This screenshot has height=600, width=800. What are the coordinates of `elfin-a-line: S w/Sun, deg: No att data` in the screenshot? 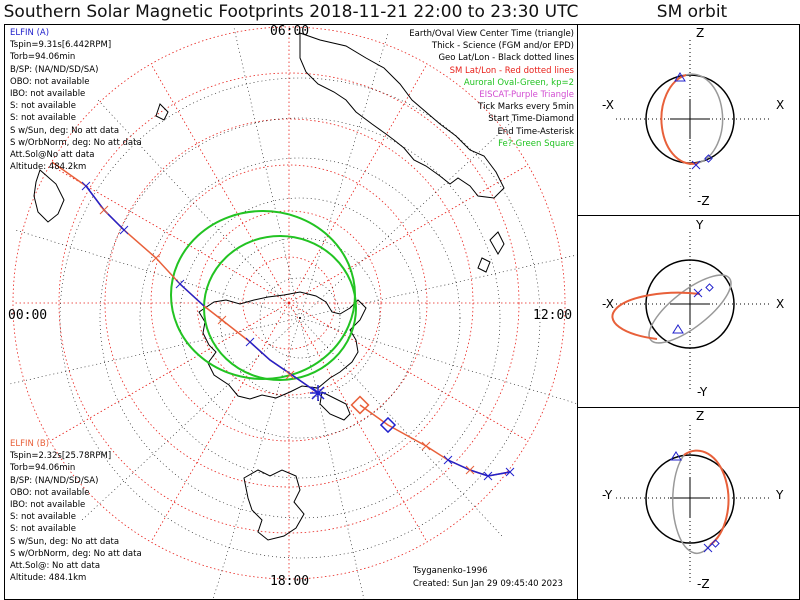 It's located at (65, 130).